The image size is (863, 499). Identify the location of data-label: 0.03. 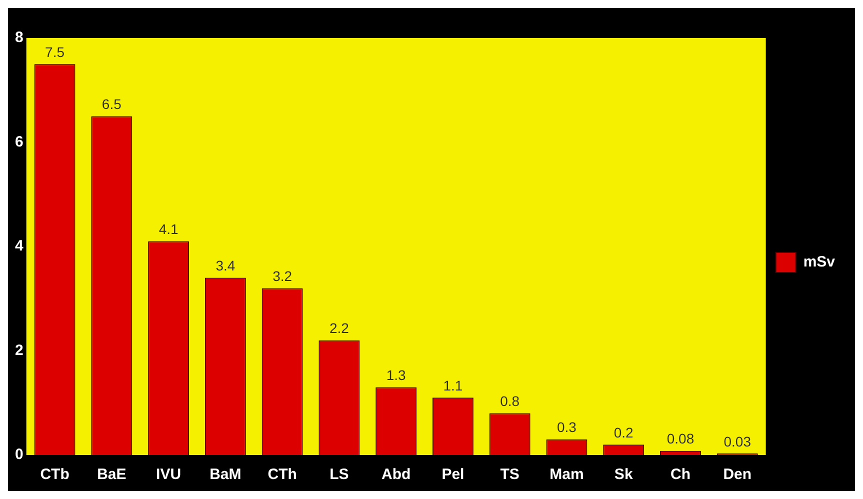
(738, 441).